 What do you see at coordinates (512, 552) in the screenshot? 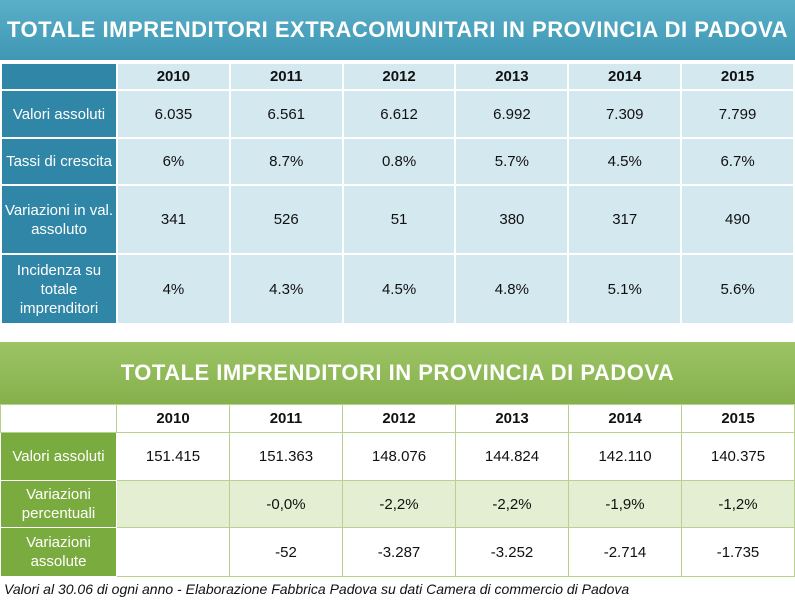
I see `table-cell: -3.252` at bounding box center [512, 552].